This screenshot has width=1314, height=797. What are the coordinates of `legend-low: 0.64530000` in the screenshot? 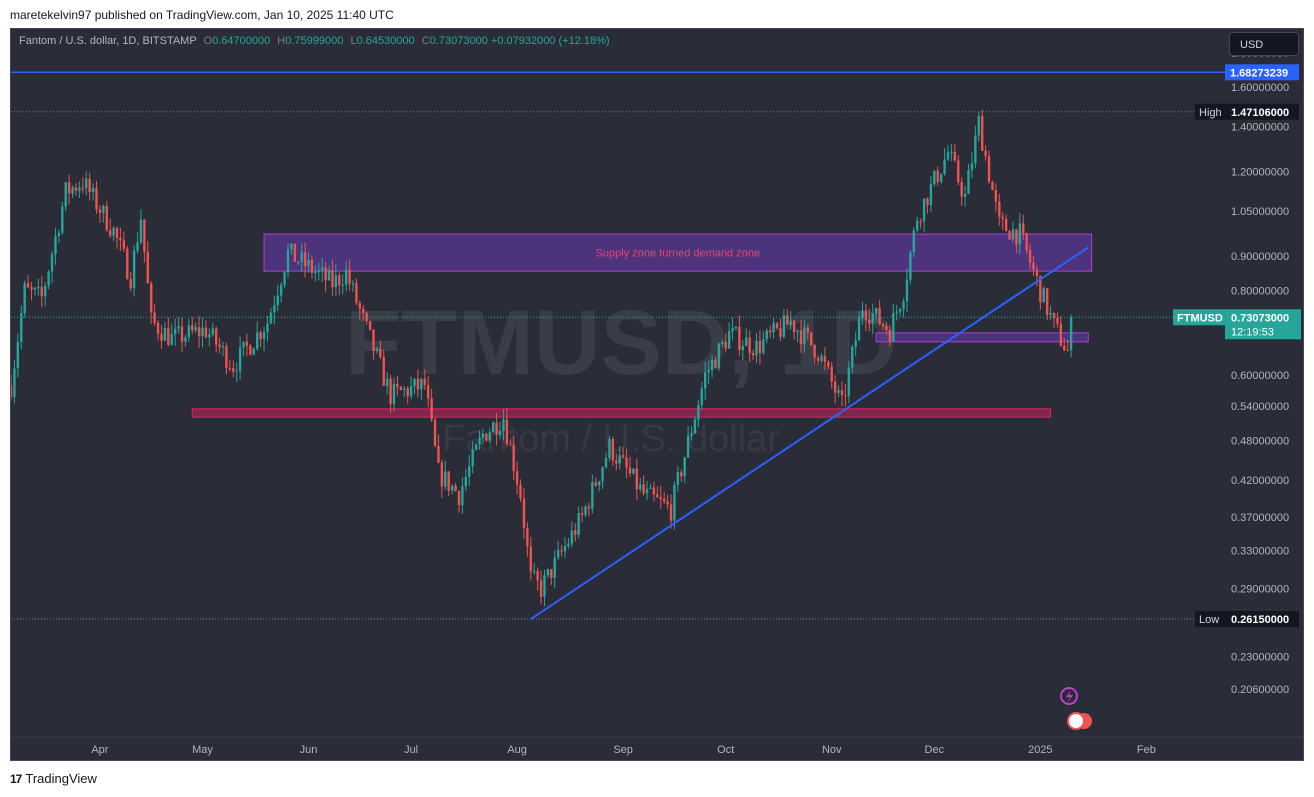 It's located at (385, 41).